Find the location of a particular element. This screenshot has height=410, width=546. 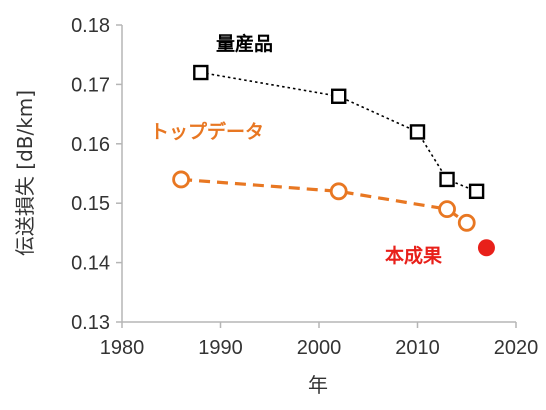

y-tick-label: 0.16 is located at coordinates (90, 145).